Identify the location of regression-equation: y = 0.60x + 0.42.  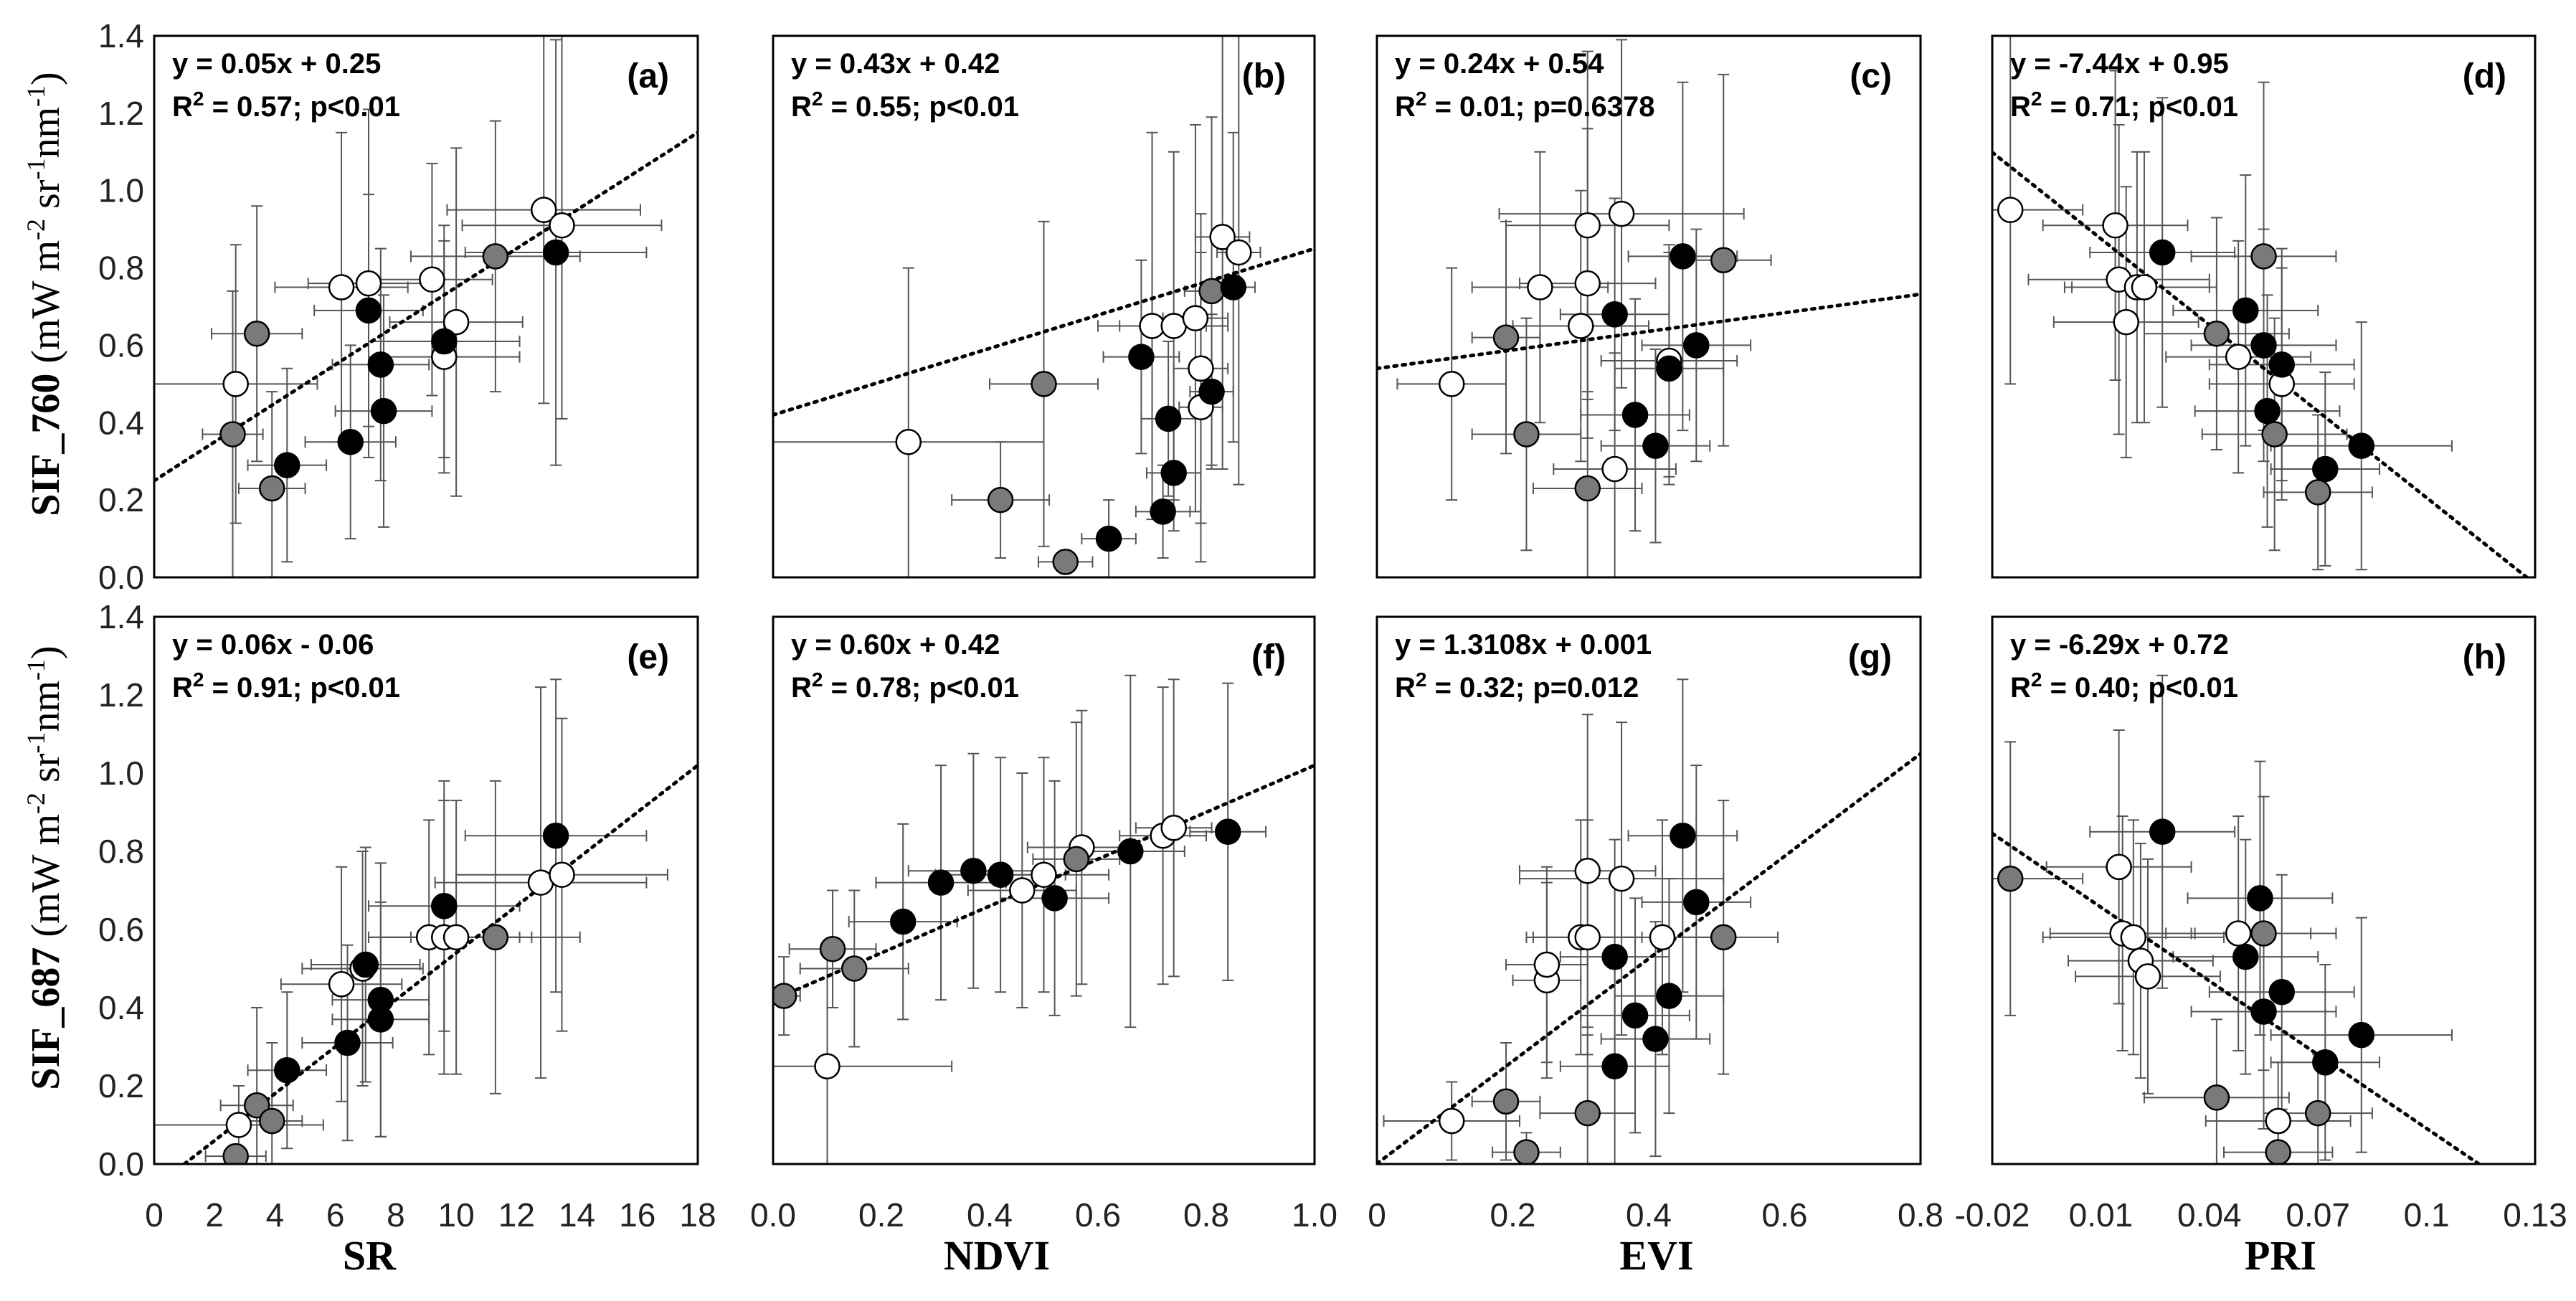
(895, 645).